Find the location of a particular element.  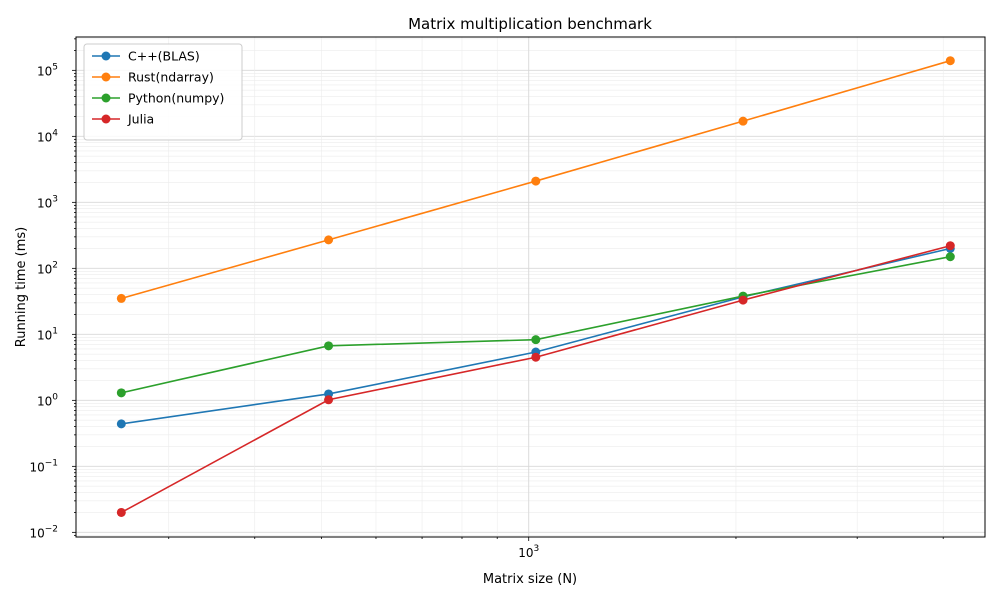

legend-label: Python(numpy) is located at coordinates (176, 98).